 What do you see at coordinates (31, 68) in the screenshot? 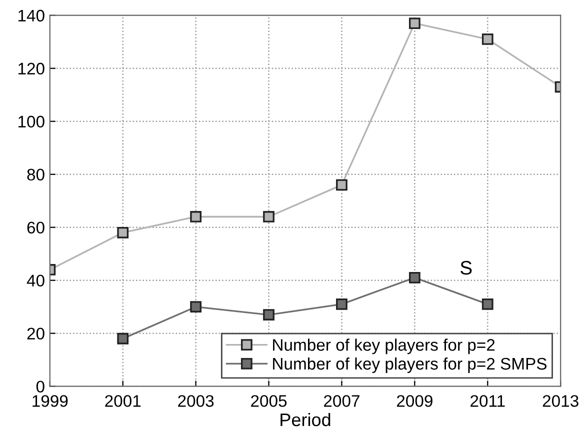
I see `y-tick-label: 120` at bounding box center [31, 68].